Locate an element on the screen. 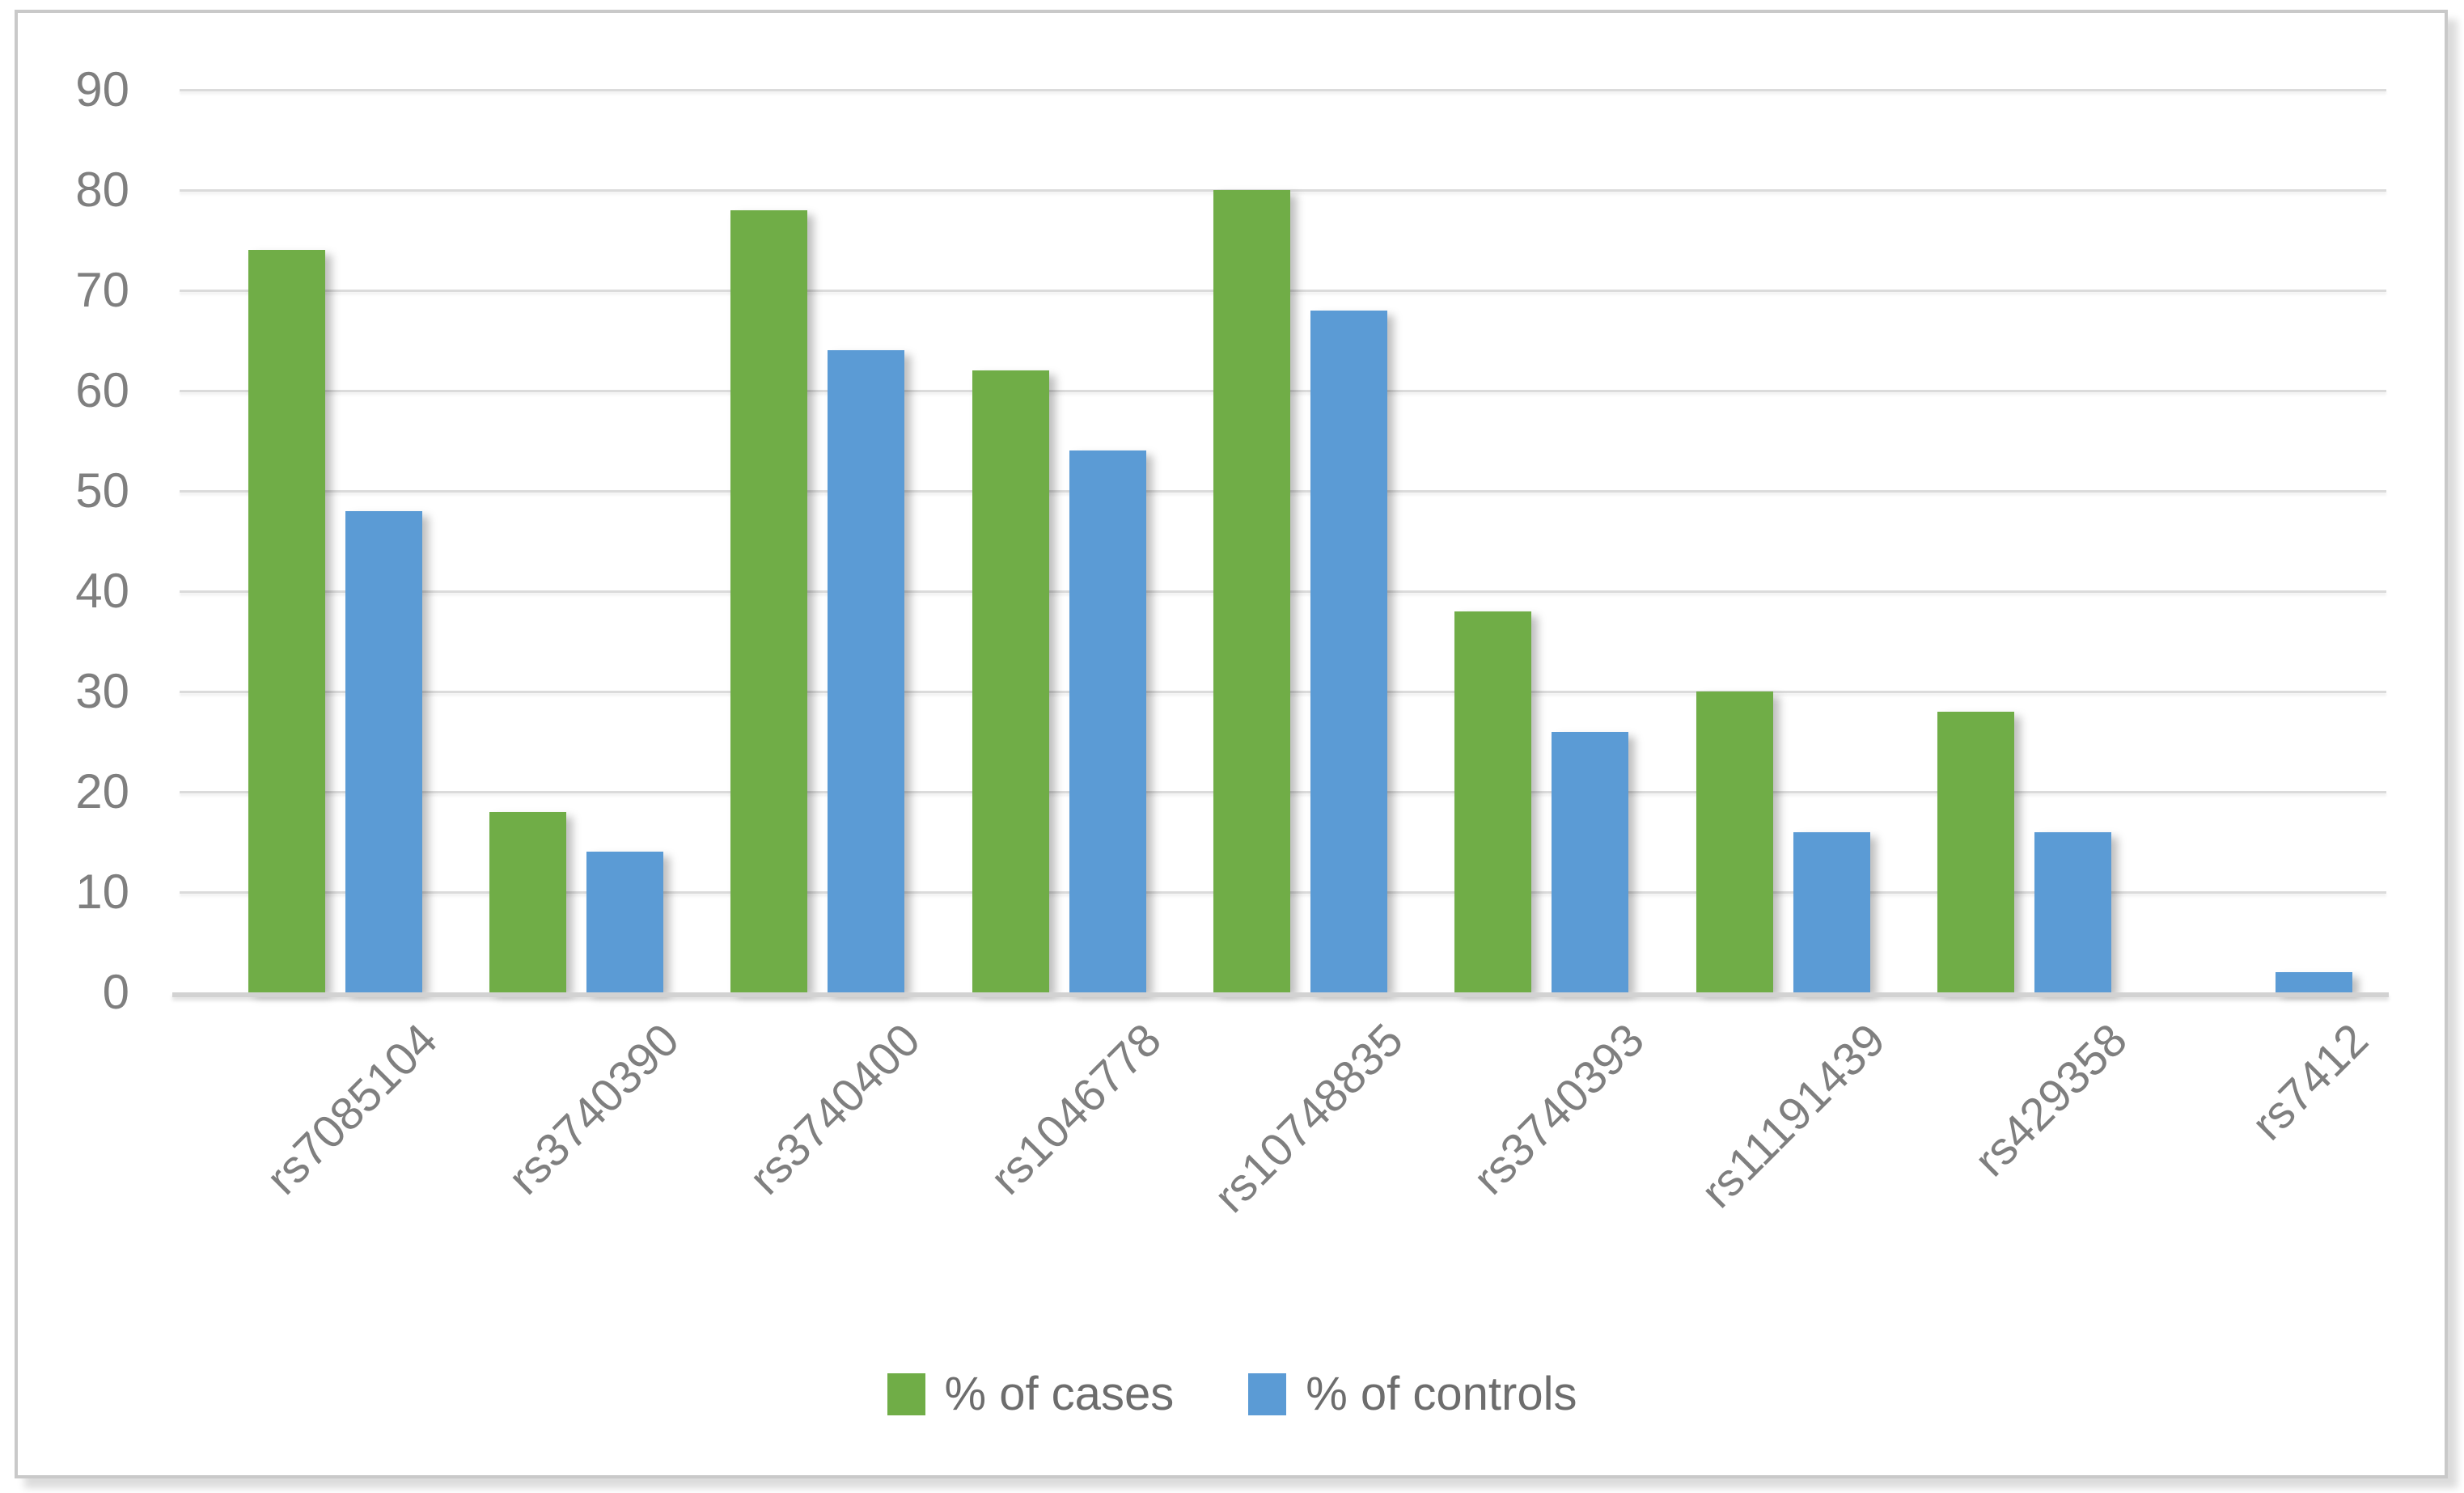 The image size is (2464, 1493). bar-rs3740390-cases is located at coordinates (527, 902).